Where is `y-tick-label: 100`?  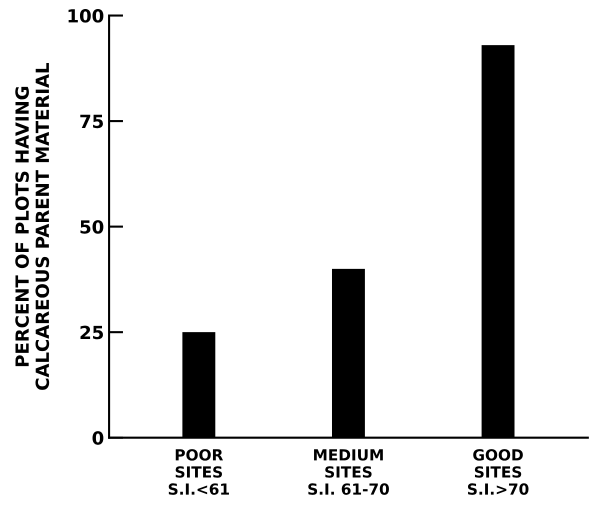 y-tick-label: 100 is located at coordinates (86, 16).